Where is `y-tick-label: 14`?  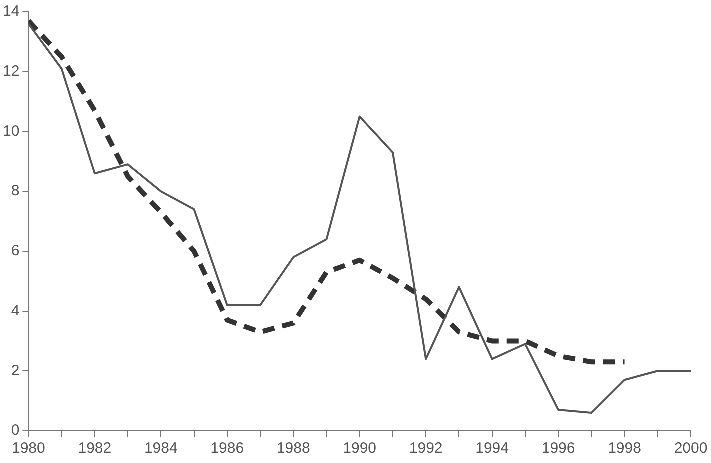 y-tick-label: 14 is located at coordinates (11, 11).